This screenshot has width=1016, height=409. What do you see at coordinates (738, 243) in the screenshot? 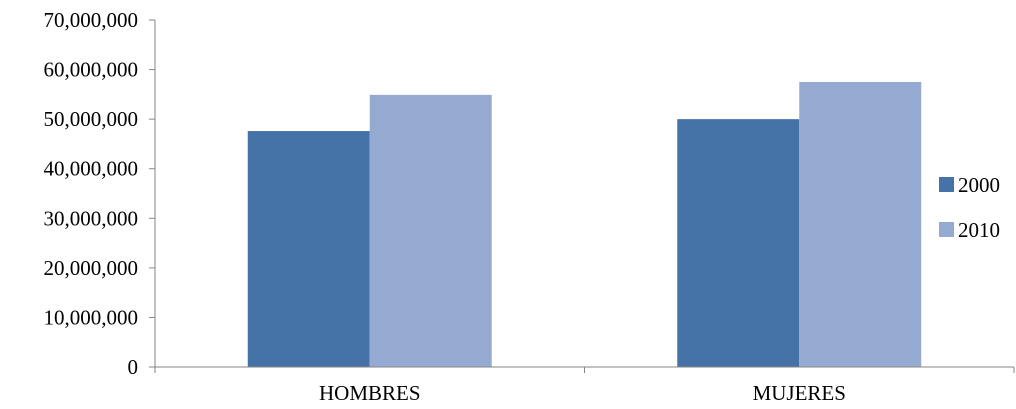
I see `bar-2000-mujeres` at bounding box center [738, 243].